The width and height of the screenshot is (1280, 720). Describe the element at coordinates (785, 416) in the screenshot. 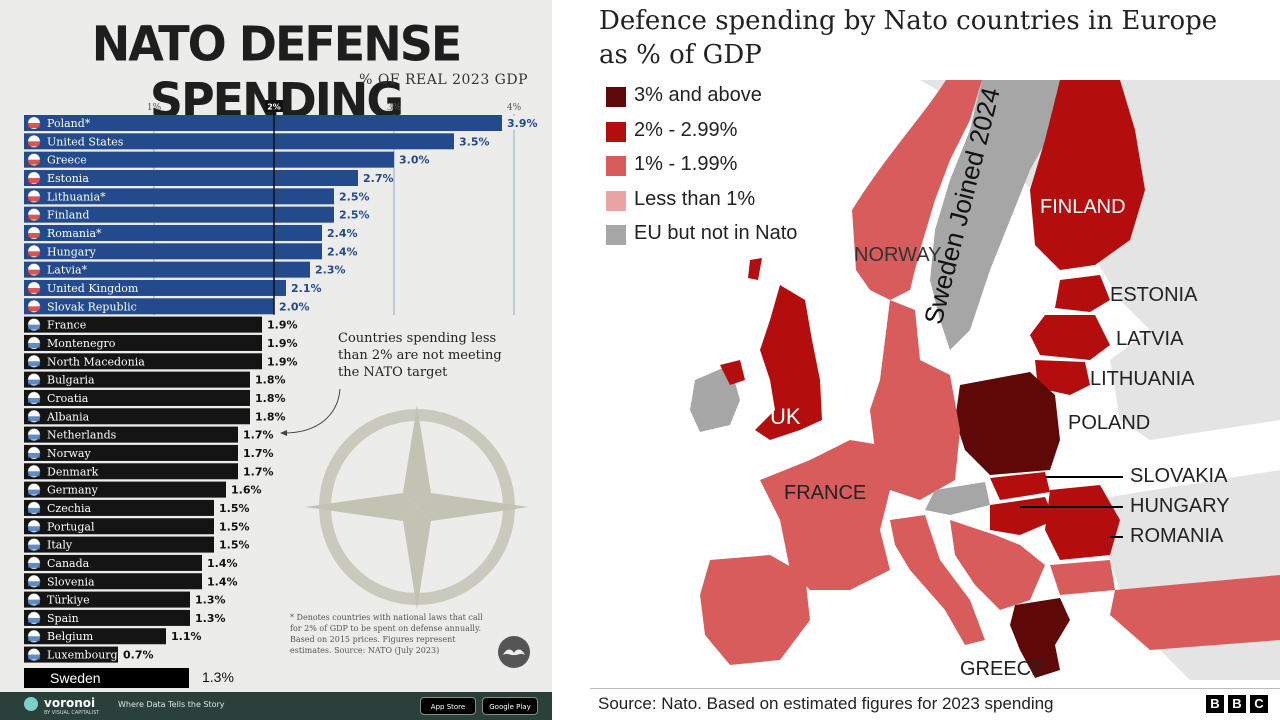

I see `label-uk: UK` at that location.